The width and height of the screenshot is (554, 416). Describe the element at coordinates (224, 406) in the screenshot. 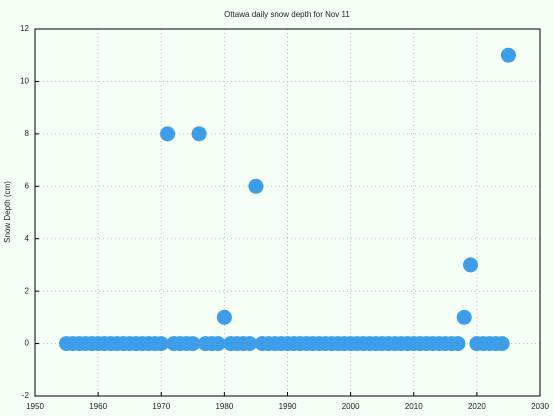

I see `x-tick-label: 1980` at that location.